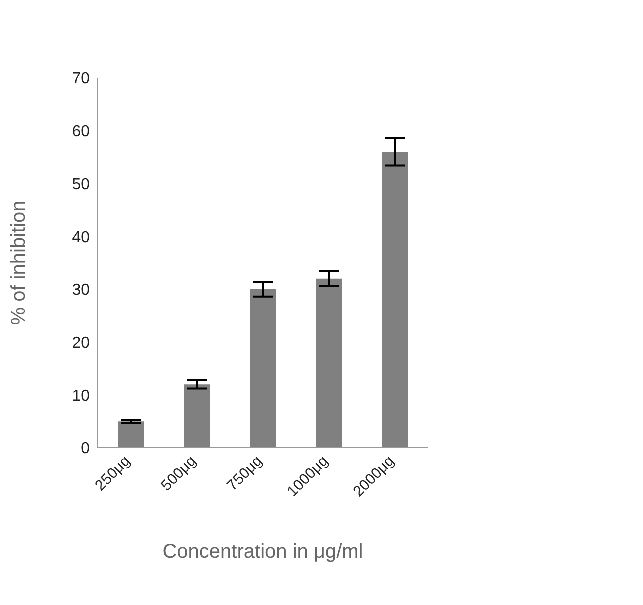 This screenshot has width=643, height=605. Describe the element at coordinates (81, 132) in the screenshot. I see `y-tick-label: 60` at that location.